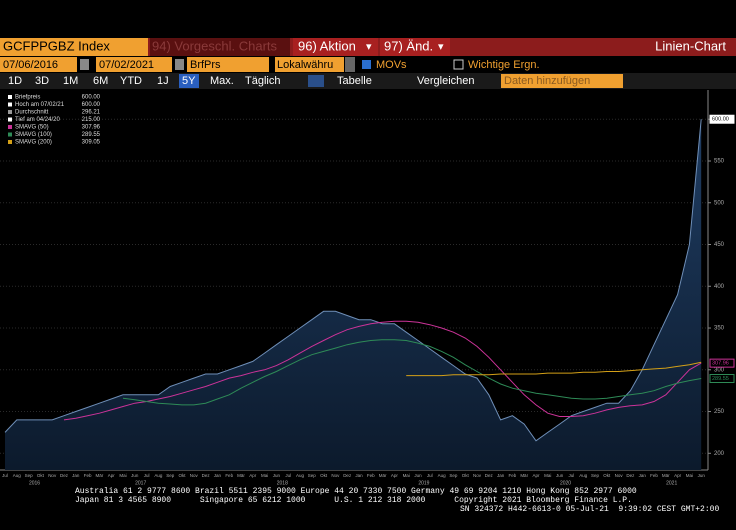 The image size is (736, 530). Describe the element at coordinates (547, 81) in the screenshot. I see `add-data: Daten hinzufügen` at that location.